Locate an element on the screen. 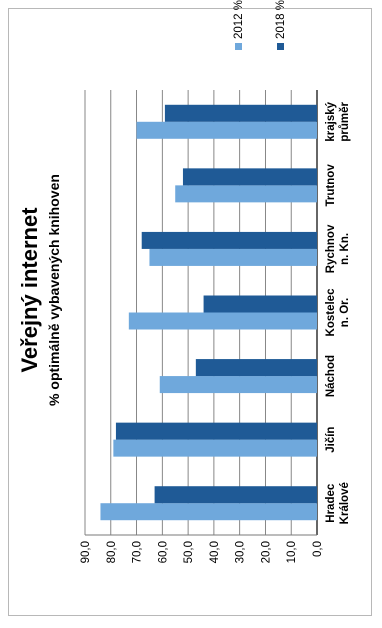  category-label: Jičín is located at coordinates (331, 440).